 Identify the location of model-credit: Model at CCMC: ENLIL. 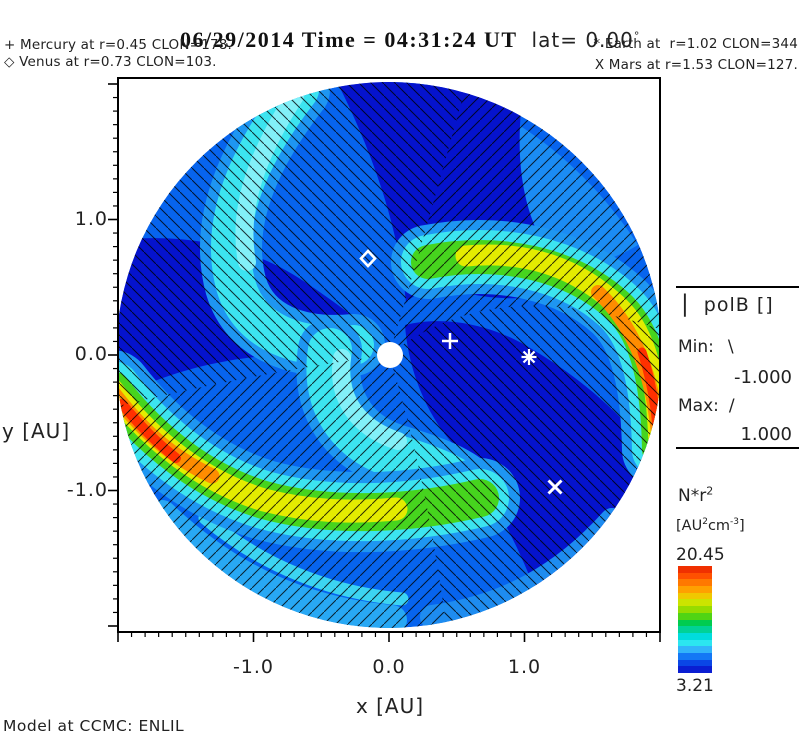
(94, 726).